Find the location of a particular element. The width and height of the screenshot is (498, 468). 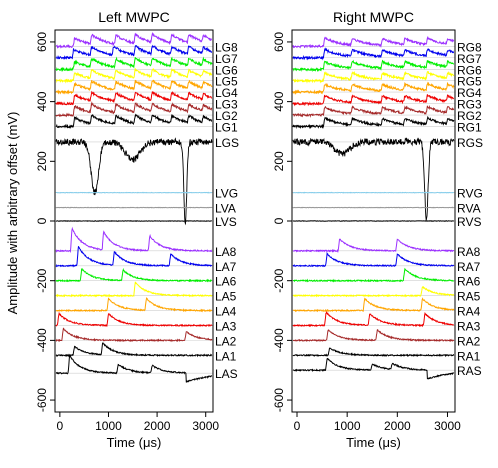

right-label-rva: RVA is located at coordinates (469, 209).